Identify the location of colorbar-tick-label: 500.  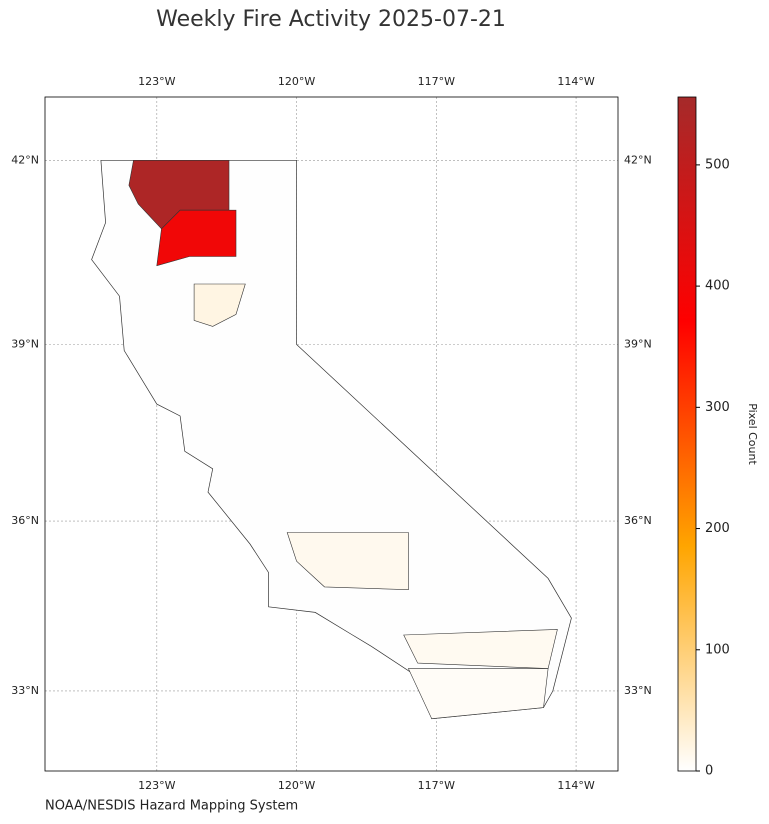
(717, 164).